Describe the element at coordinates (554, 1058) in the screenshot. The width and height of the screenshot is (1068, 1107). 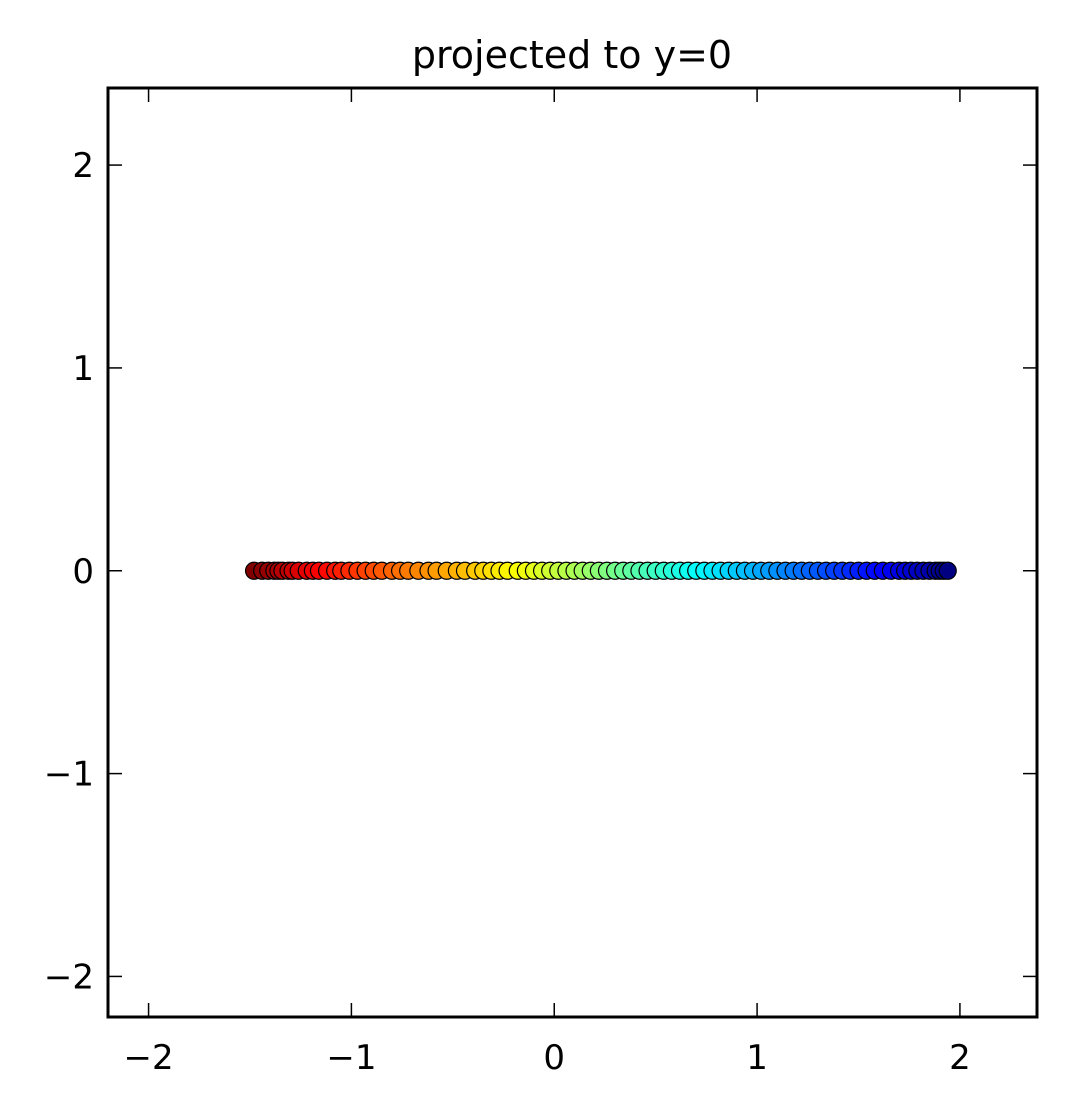
I see `x-tick-label: 0` at that location.